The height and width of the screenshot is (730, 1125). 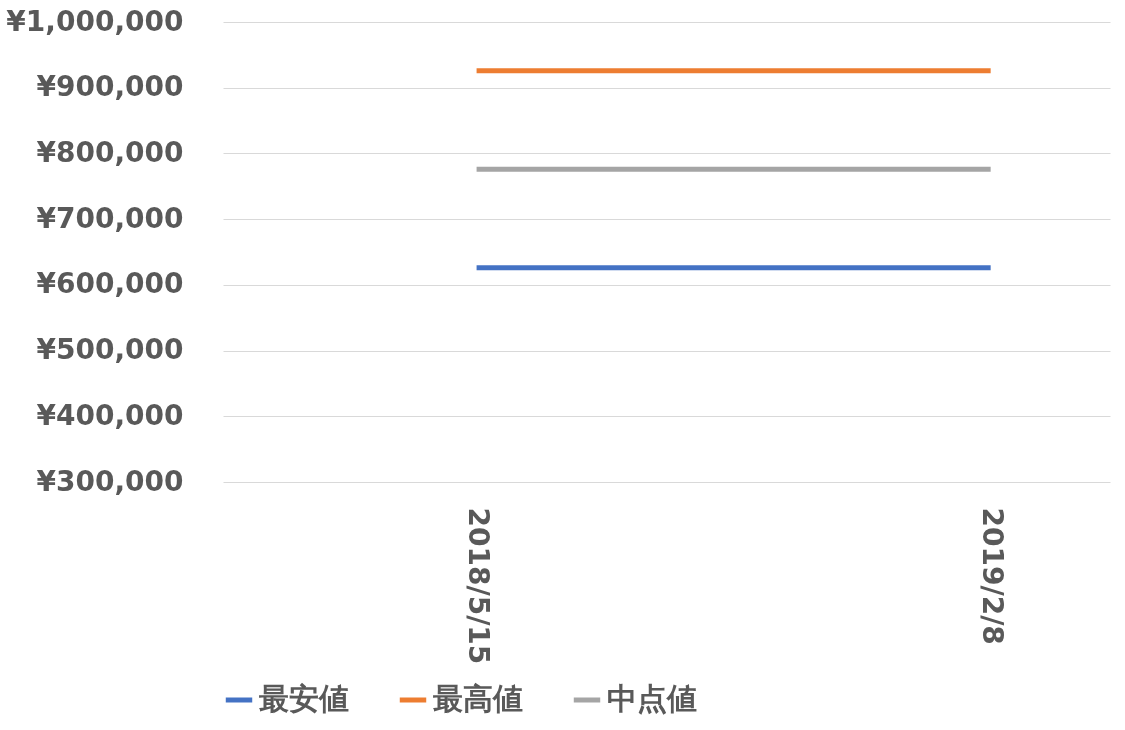 I want to click on y-tick-label: ¥800,000, so click(x=110, y=152).